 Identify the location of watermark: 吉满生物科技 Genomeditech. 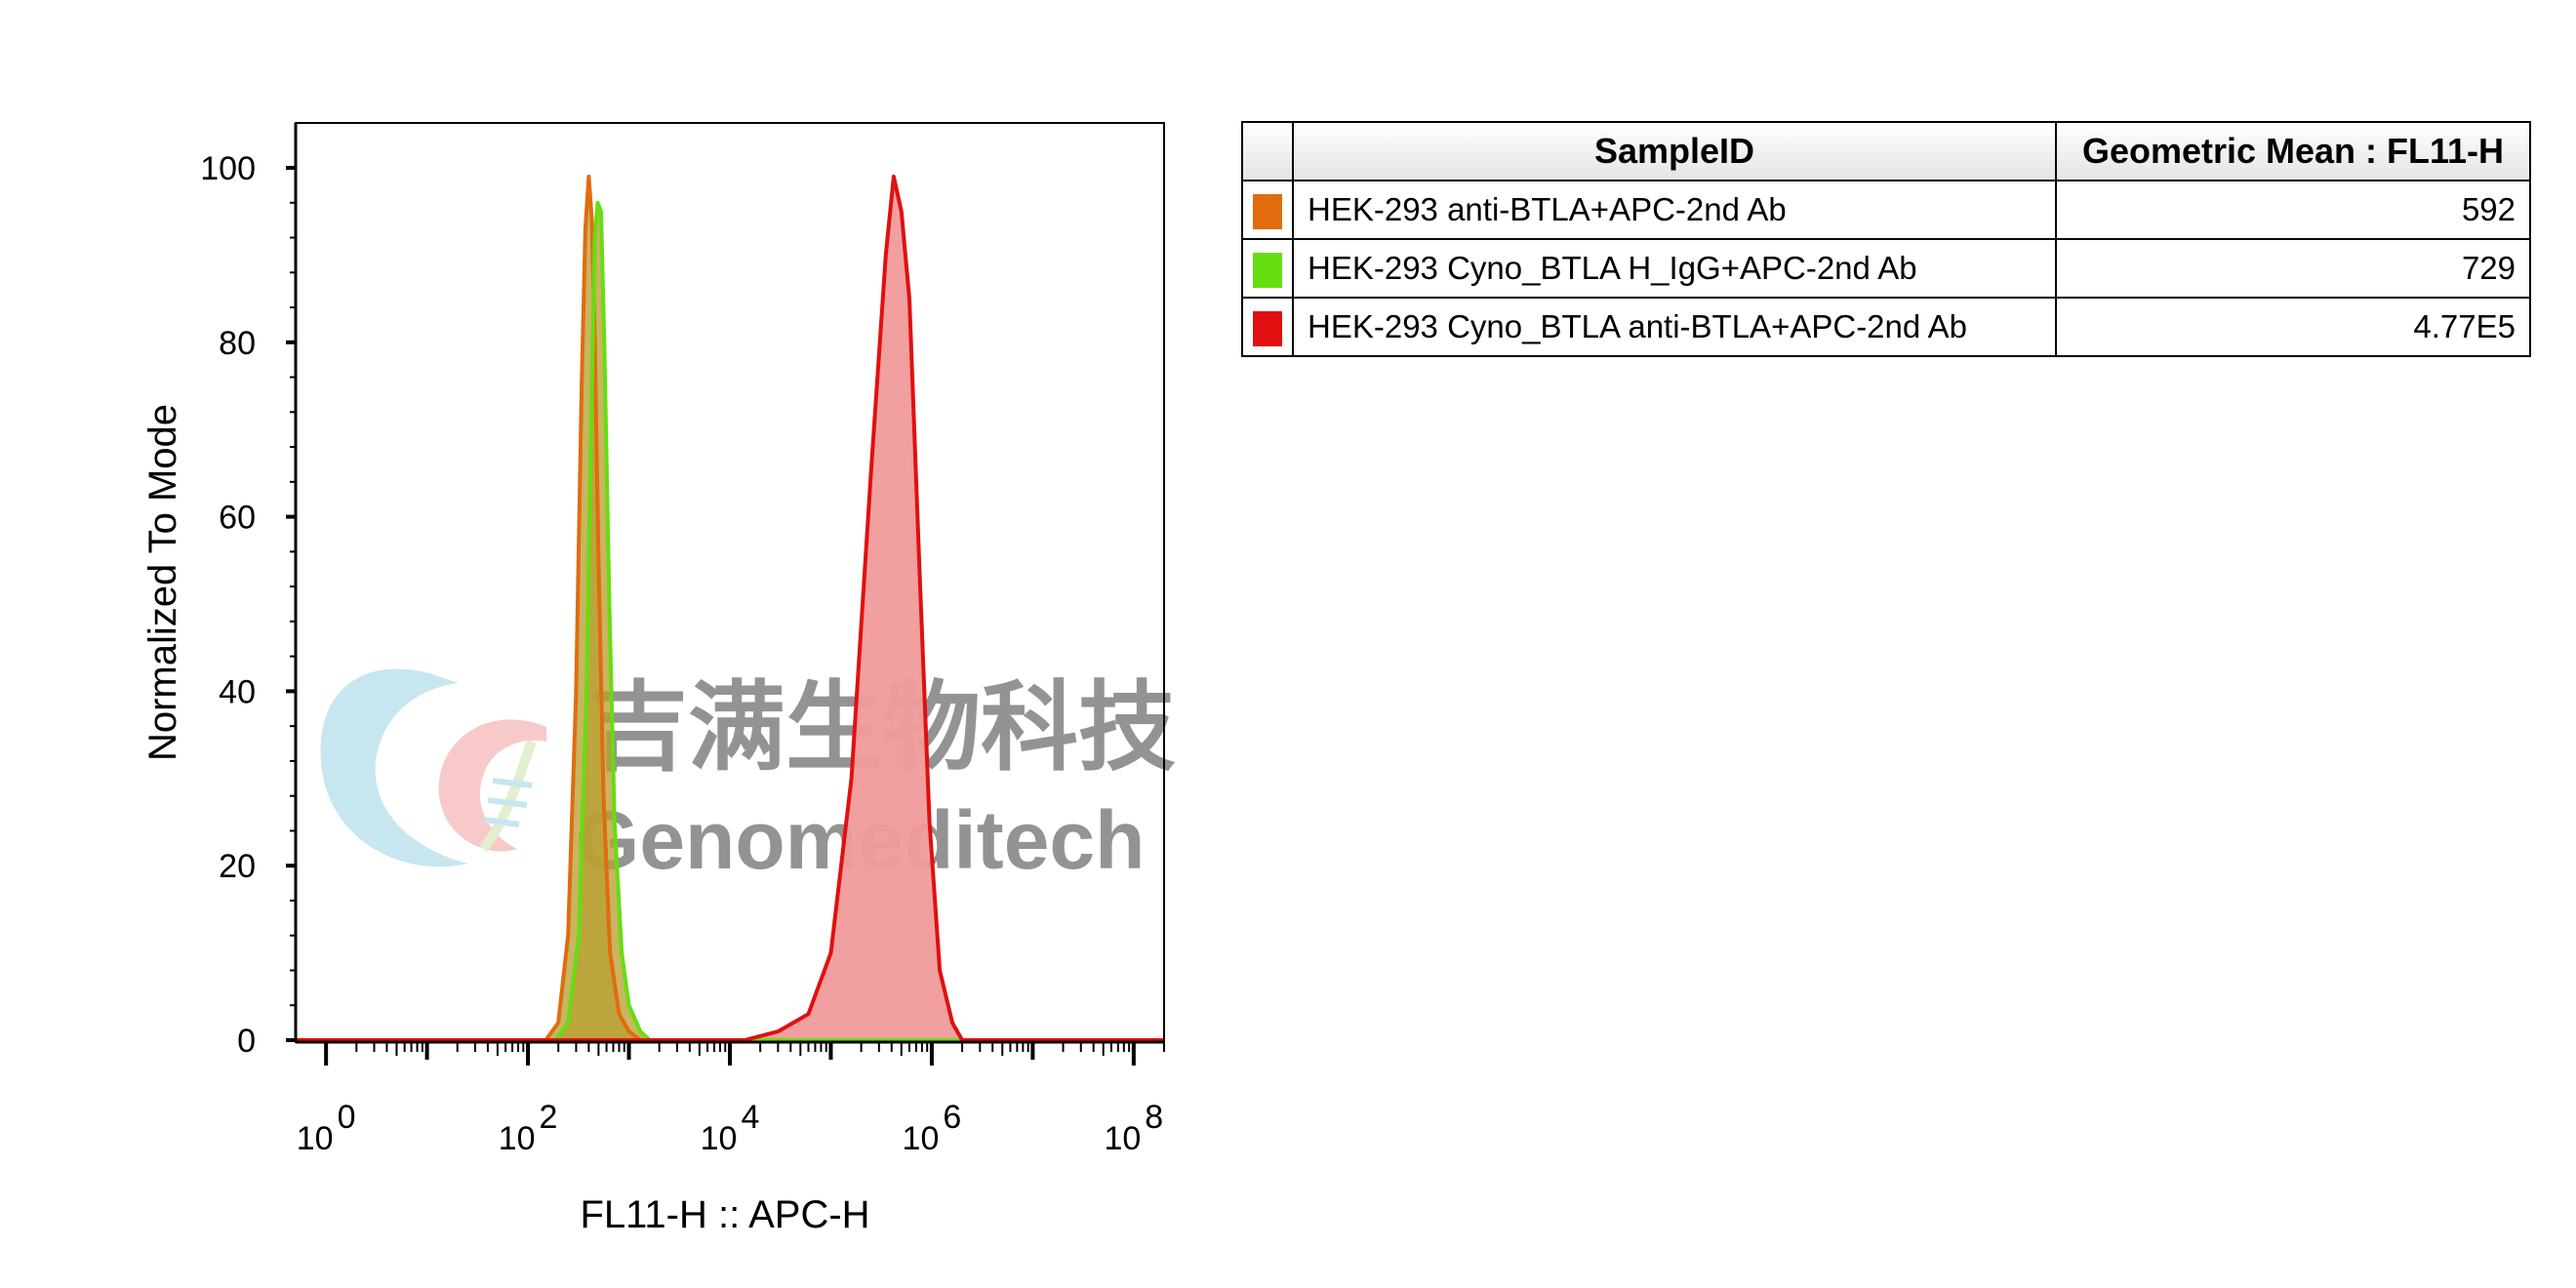
(748, 777).